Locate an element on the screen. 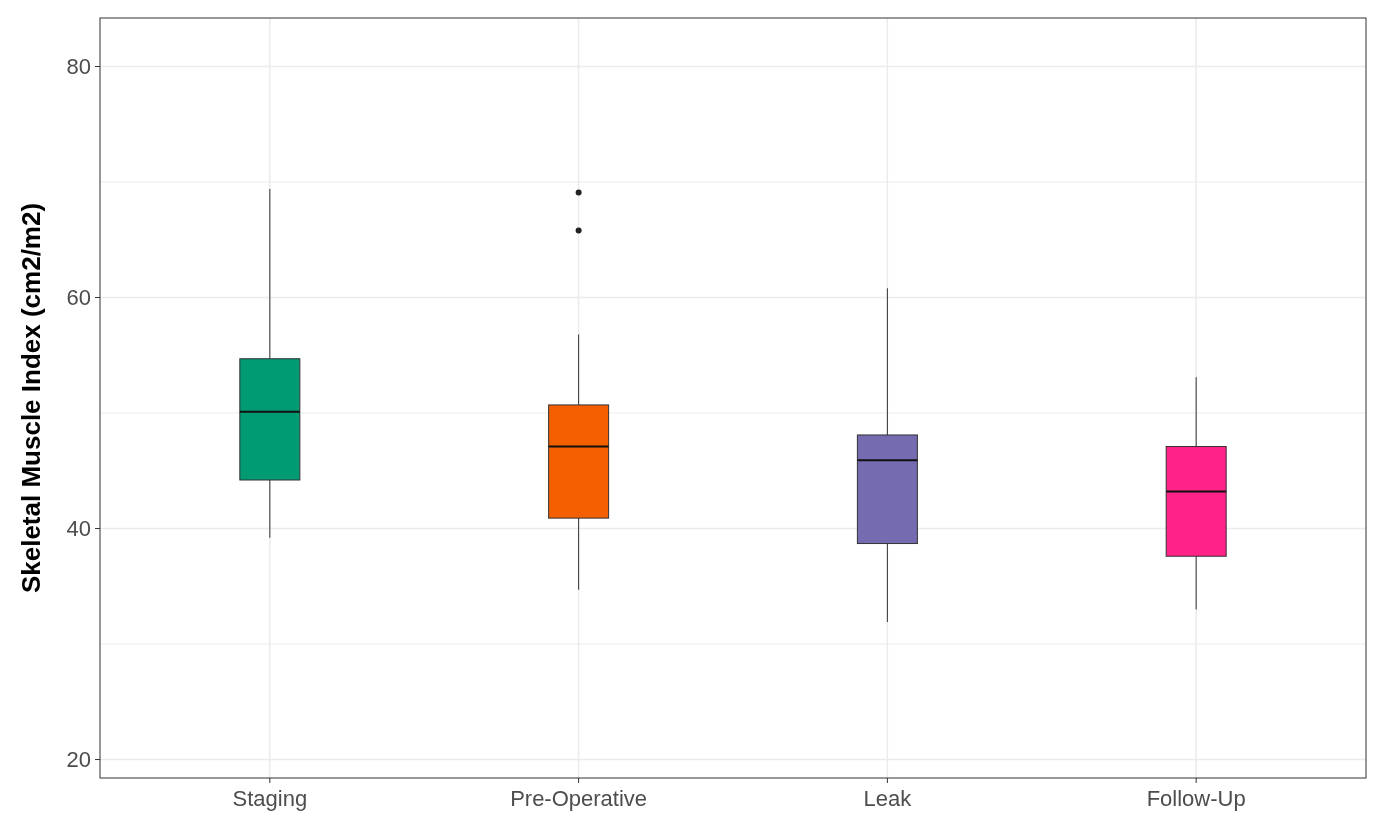 The width and height of the screenshot is (1386, 836). x-tick-label: Follow-Up is located at coordinates (1196, 798).